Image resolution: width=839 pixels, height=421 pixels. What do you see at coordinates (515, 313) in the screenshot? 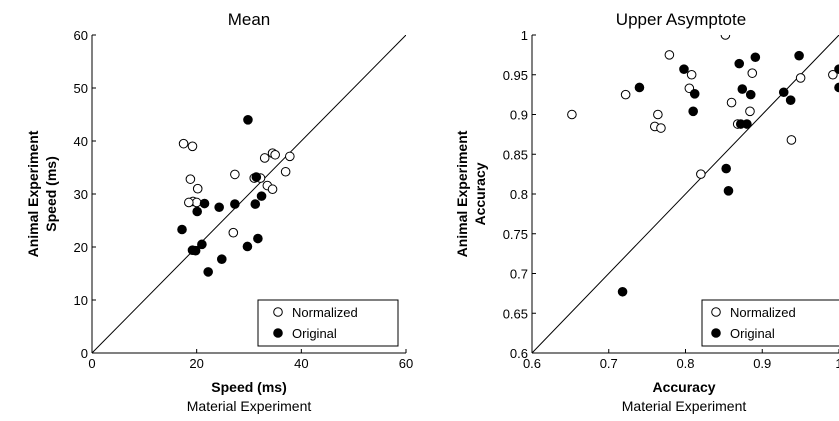
I see `y-tick-label: 0.65` at bounding box center [515, 313].